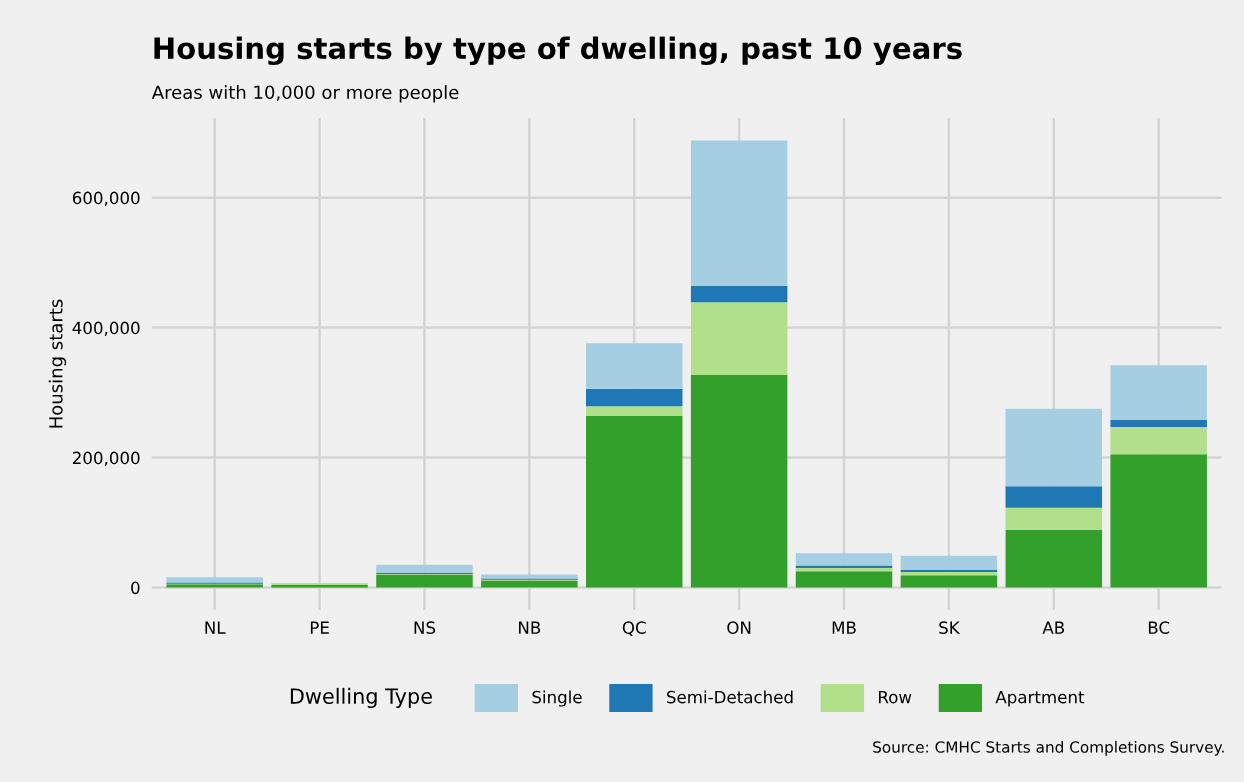 The height and width of the screenshot is (782, 1244). What do you see at coordinates (844, 627) in the screenshot?
I see `x-tick-label: MB` at bounding box center [844, 627].